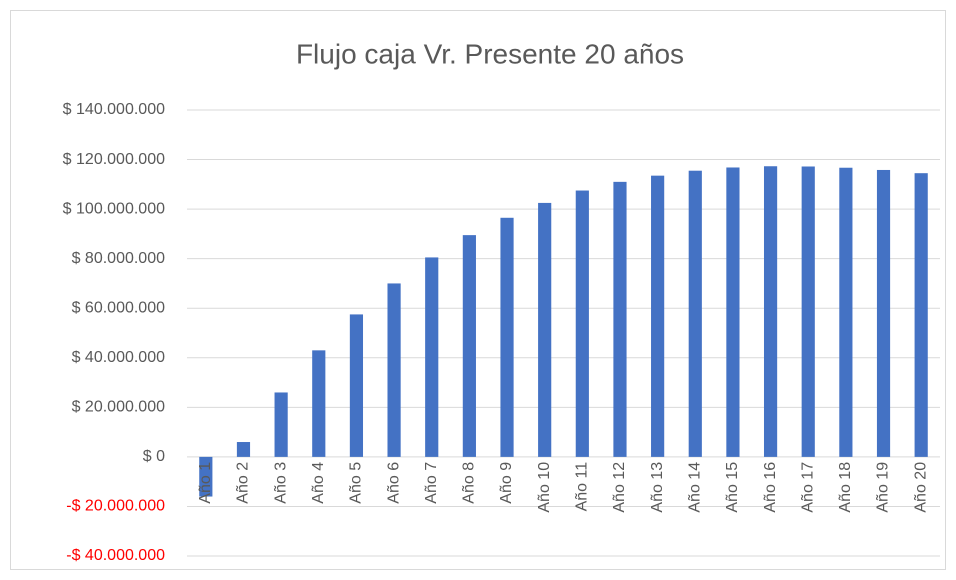 The image size is (956, 580). Describe the element at coordinates (490, 53) in the screenshot. I see `chart-title: Flujo caja Vr. Presente 20 años` at that location.